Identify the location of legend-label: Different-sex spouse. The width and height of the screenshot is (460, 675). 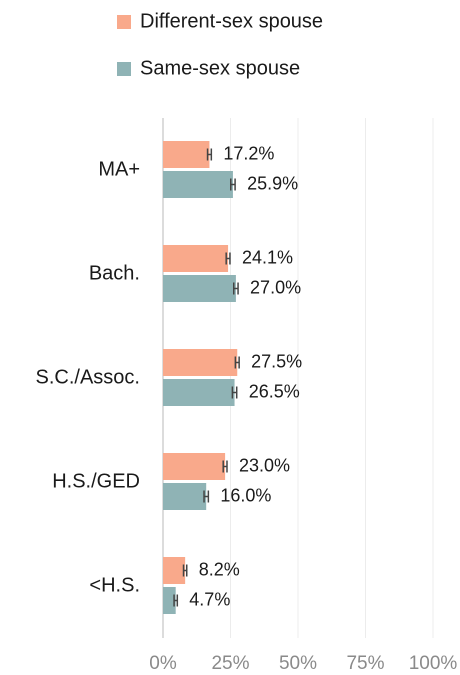
(231, 21).